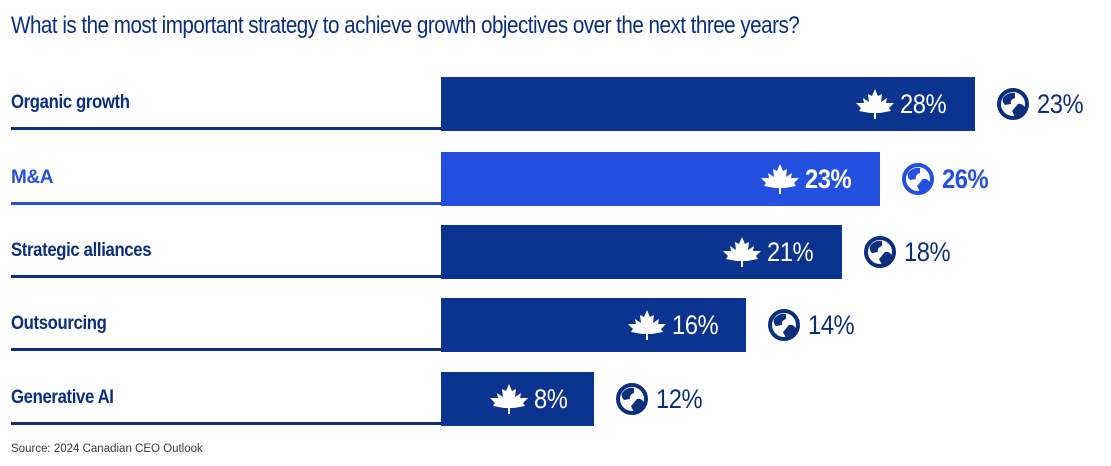 Image resolution: width=1111 pixels, height=466 pixels. What do you see at coordinates (32, 177) in the screenshot?
I see `category-label: M&A` at bounding box center [32, 177].